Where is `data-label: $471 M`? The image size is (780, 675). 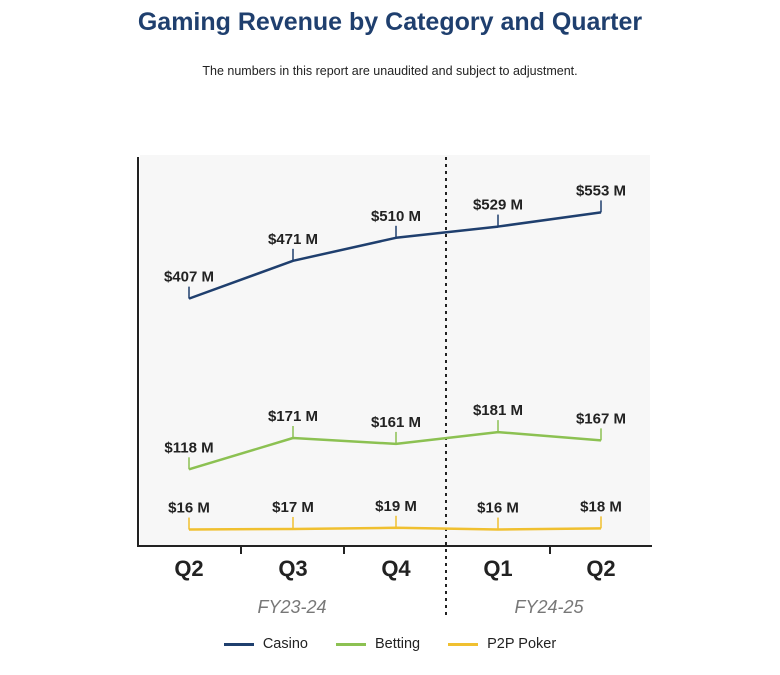
data-label: $471 M is located at coordinates (293, 239).